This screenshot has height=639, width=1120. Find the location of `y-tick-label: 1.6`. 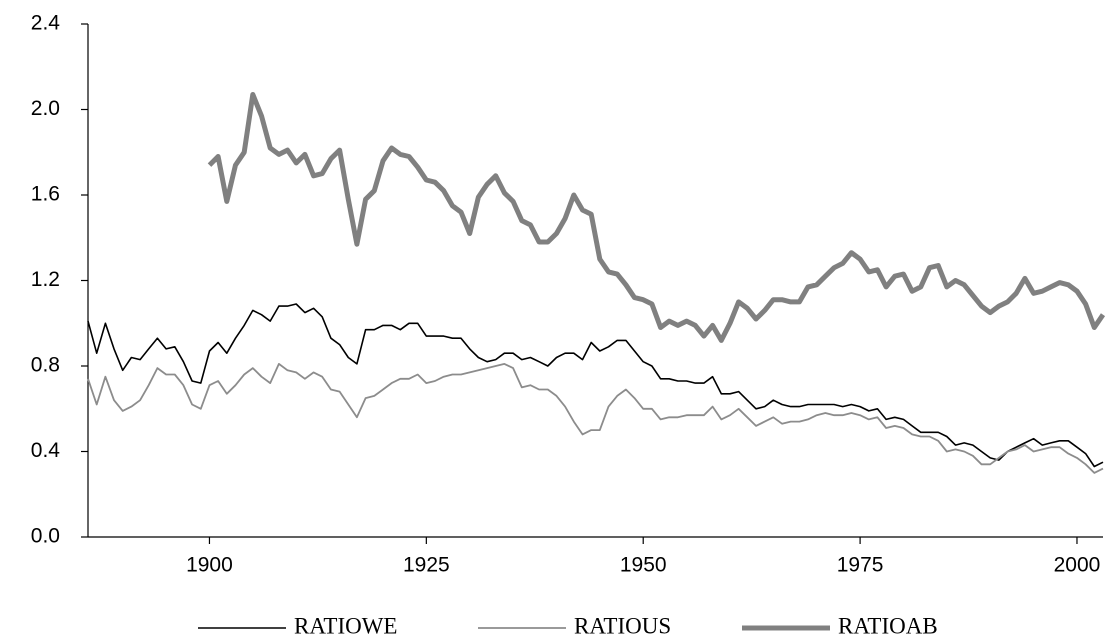

y-tick-label: 1.6 is located at coordinates (45, 194).